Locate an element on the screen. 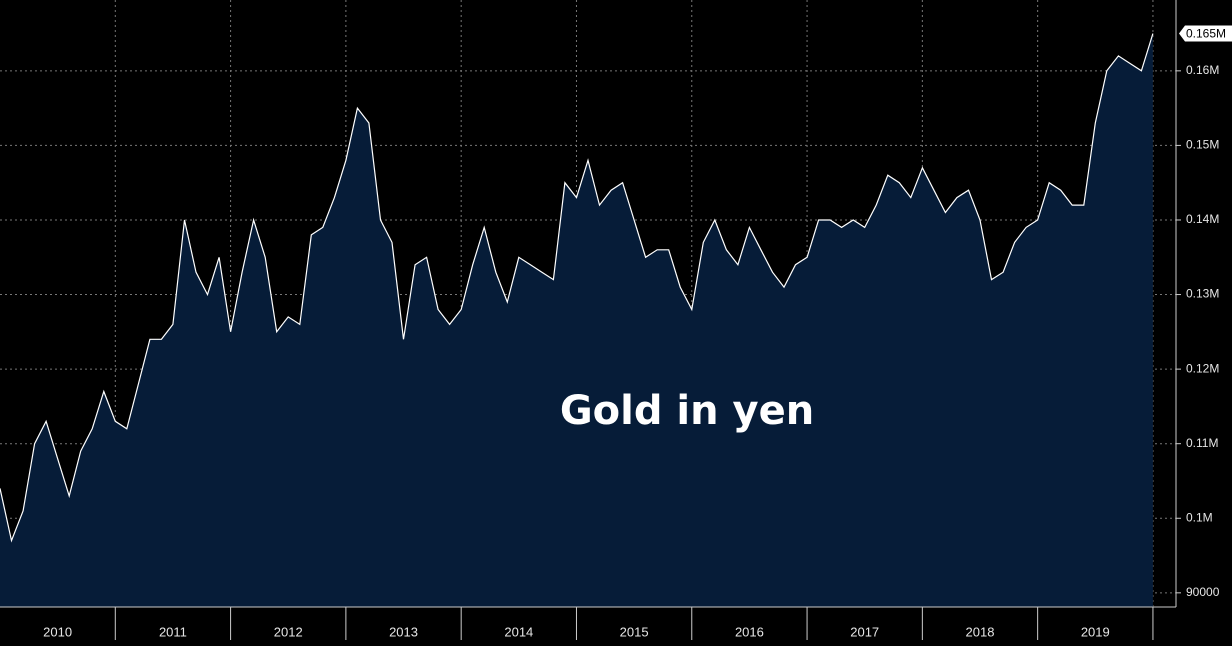 This screenshot has height=646, width=1232. x-tick-label: 2012 is located at coordinates (288, 631).